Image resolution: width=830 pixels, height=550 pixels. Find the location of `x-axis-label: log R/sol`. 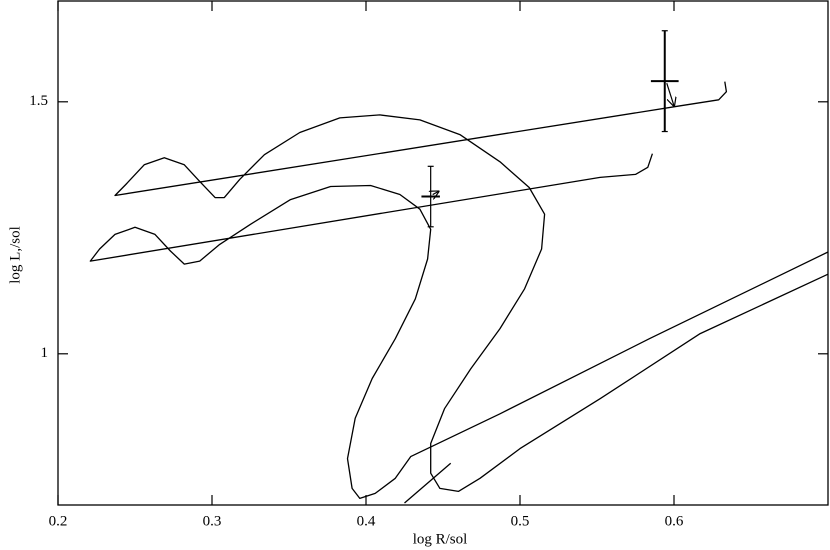

x-axis-label: log R/sol is located at coordinates (440, 539).